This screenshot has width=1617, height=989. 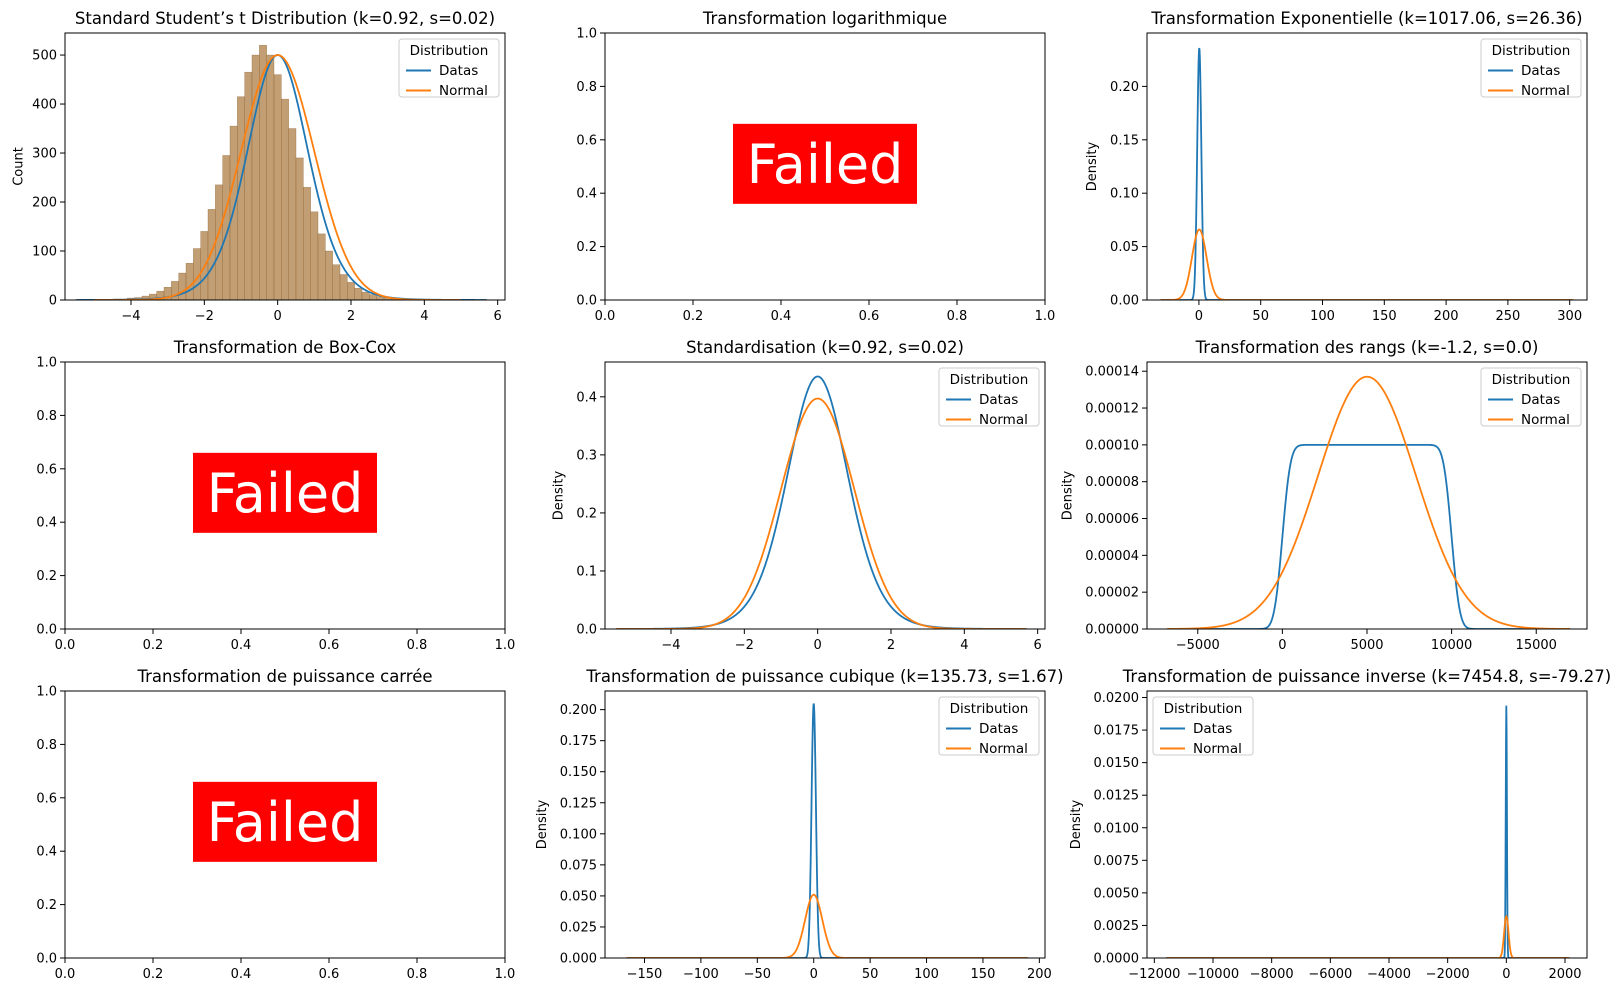 I want to click on x-tick-label: 0.8, so click(x=417, y=645).